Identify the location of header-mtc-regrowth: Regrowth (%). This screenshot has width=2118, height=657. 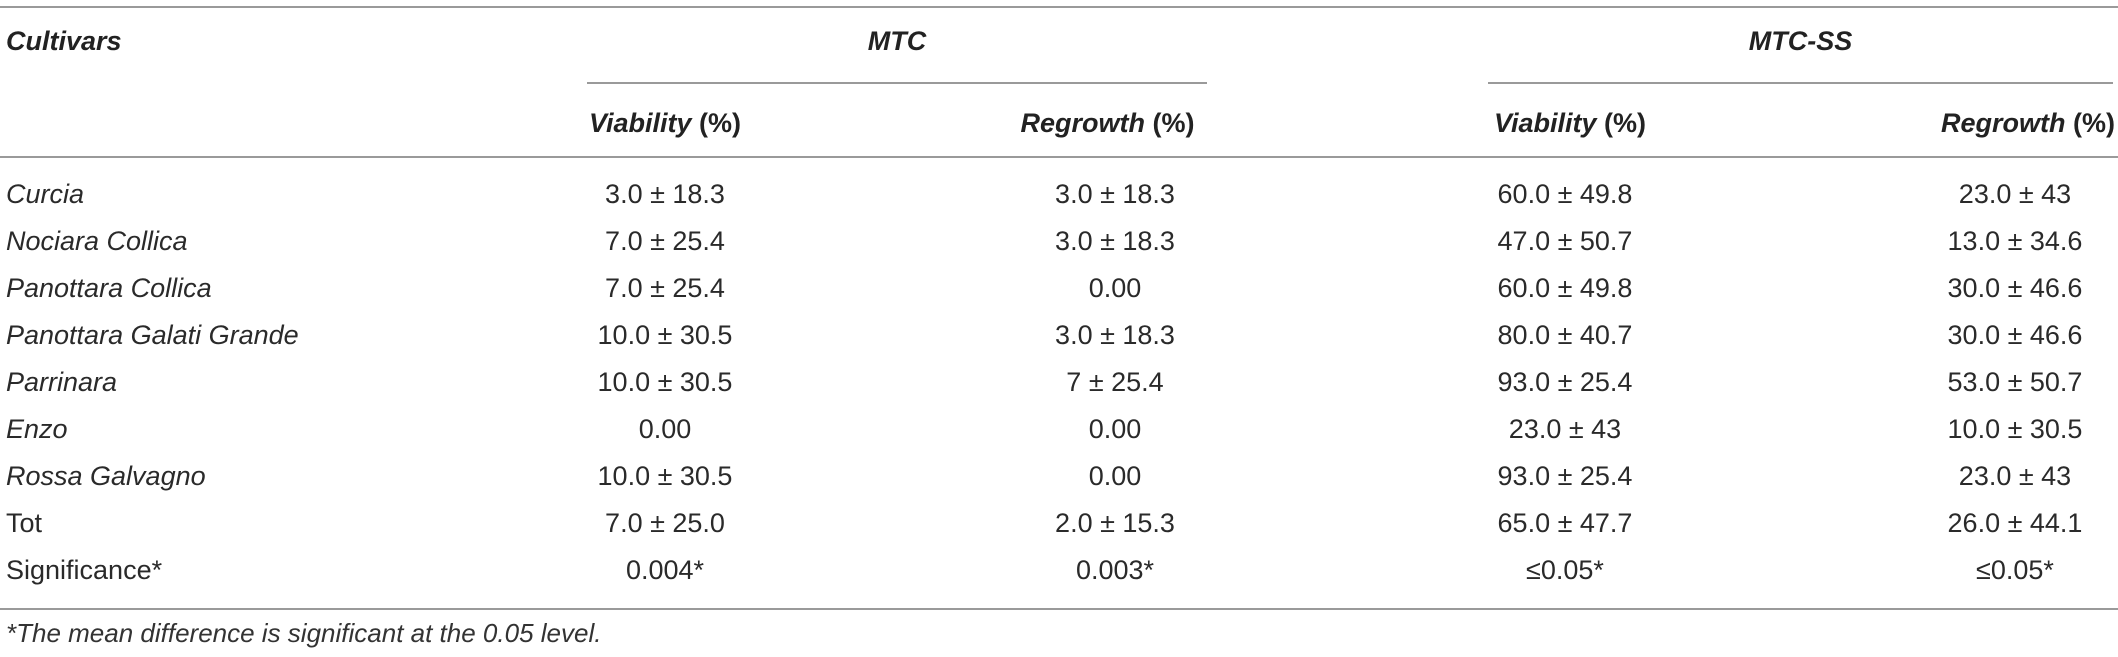
(1107, 123).